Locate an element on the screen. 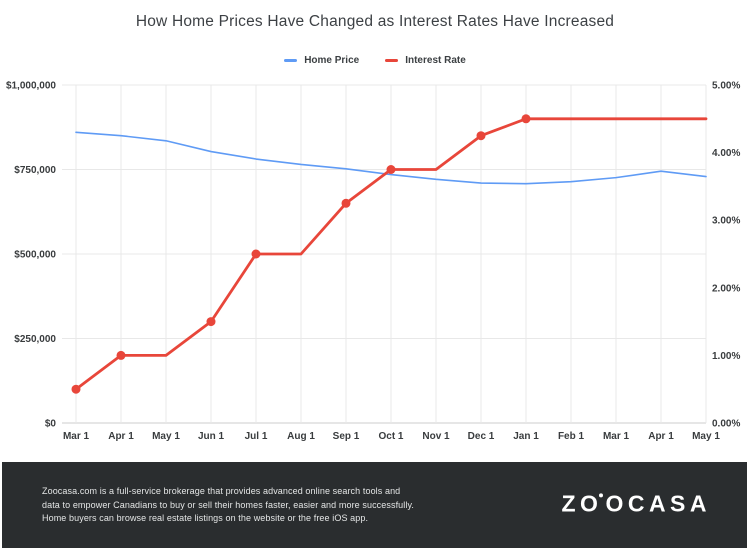 Image resolution: width=750 pixels, height=550 pixels. interest-rate-swatch-icon is located at coordinates (392, 60).